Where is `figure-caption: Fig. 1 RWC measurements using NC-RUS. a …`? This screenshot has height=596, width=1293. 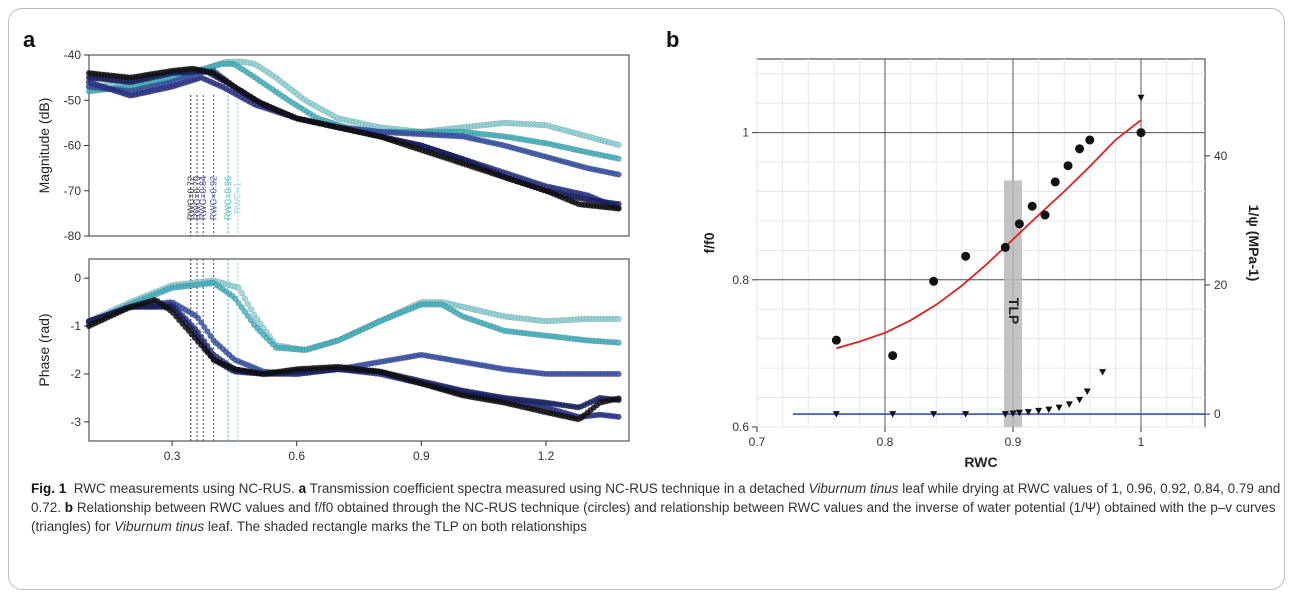 figure-caption: Fig. 1 RWC measurements using NC-RUS. a … is located at coordinates (656, 507).